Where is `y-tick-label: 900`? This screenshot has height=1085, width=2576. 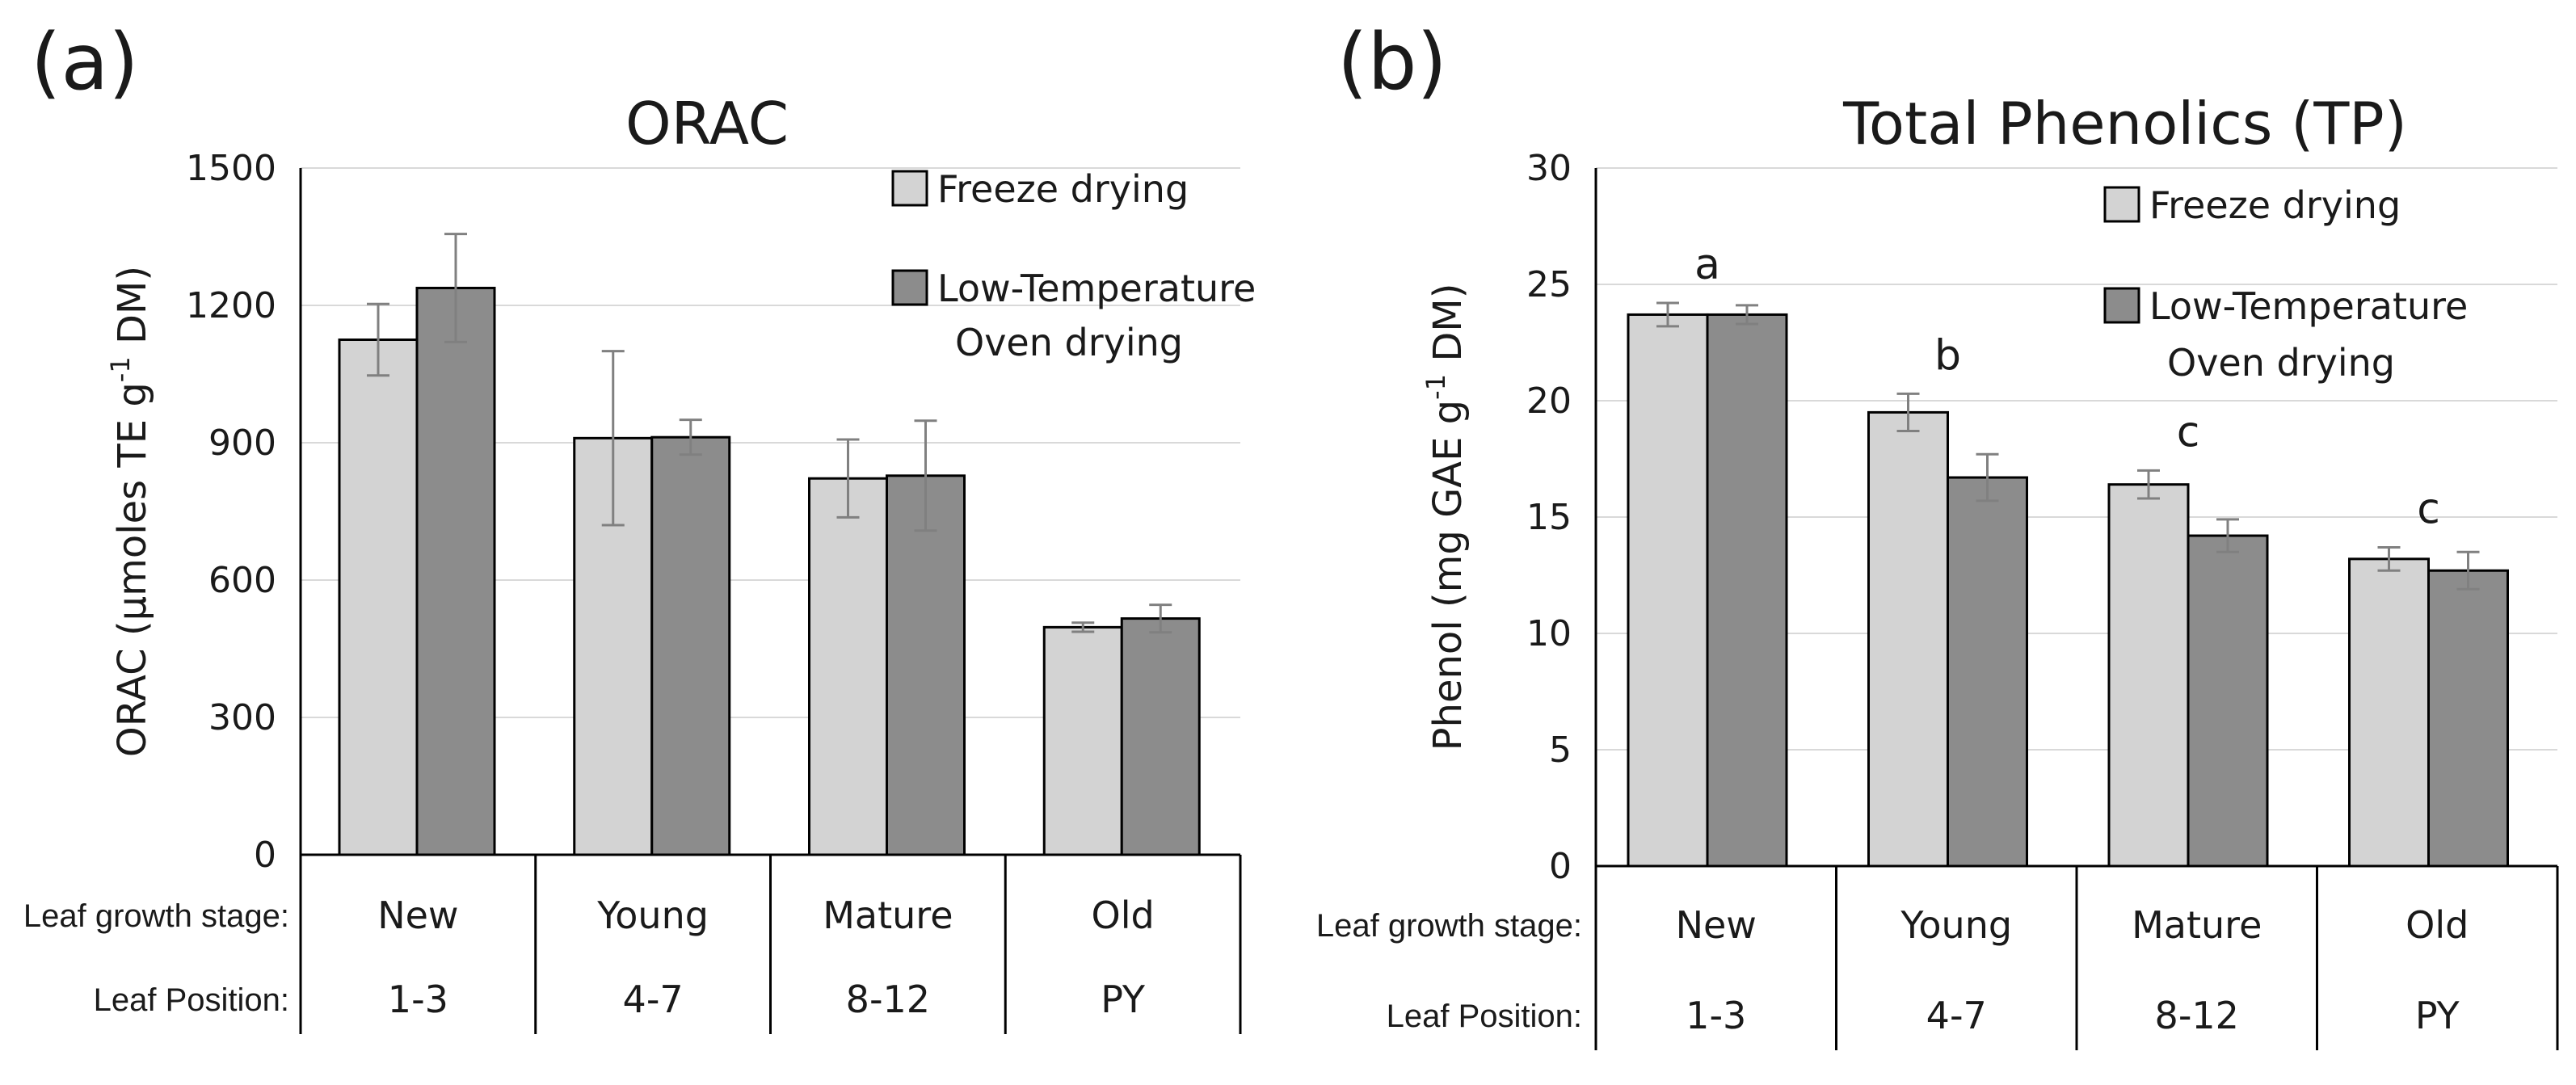 y-tick-label: 900 is located at coordinates (242, 444).